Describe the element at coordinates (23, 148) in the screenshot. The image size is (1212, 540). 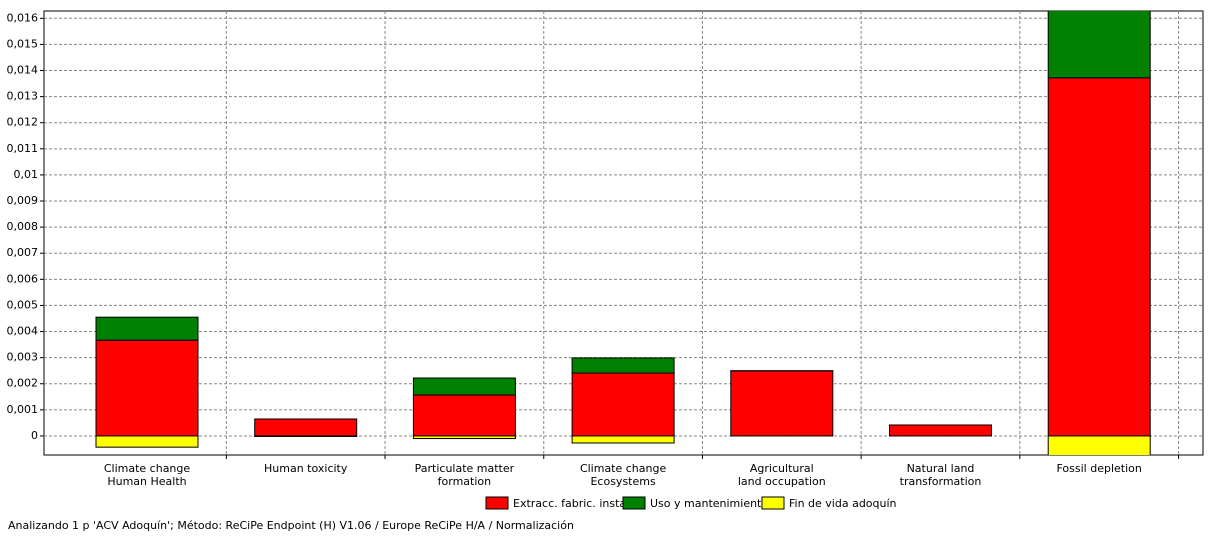
I see `y-tick-label: 0,011` at that location.